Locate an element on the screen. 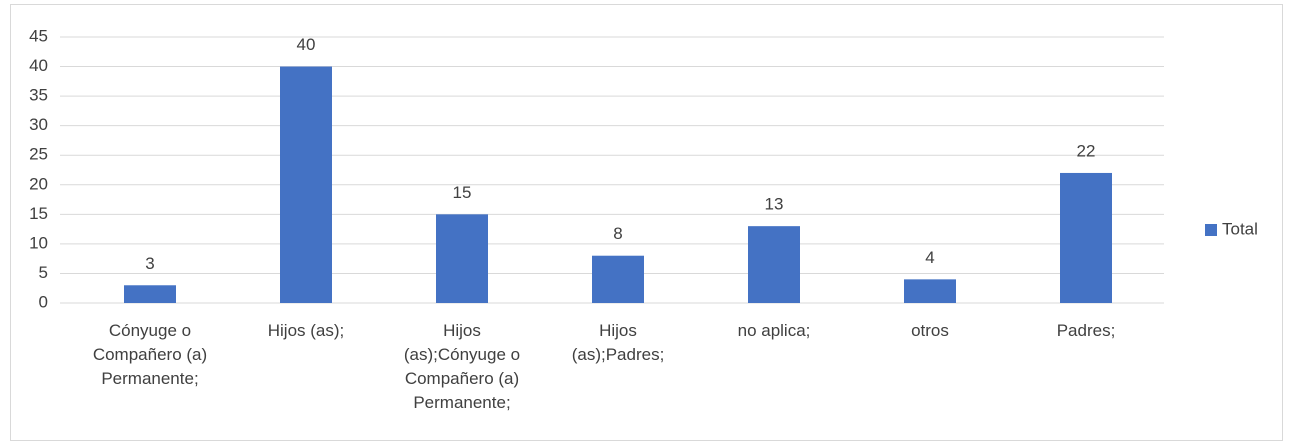 Image resolution: width=1291 pixels, height=446 pixels. data-label: 40 is located at coordinates (306, 44).